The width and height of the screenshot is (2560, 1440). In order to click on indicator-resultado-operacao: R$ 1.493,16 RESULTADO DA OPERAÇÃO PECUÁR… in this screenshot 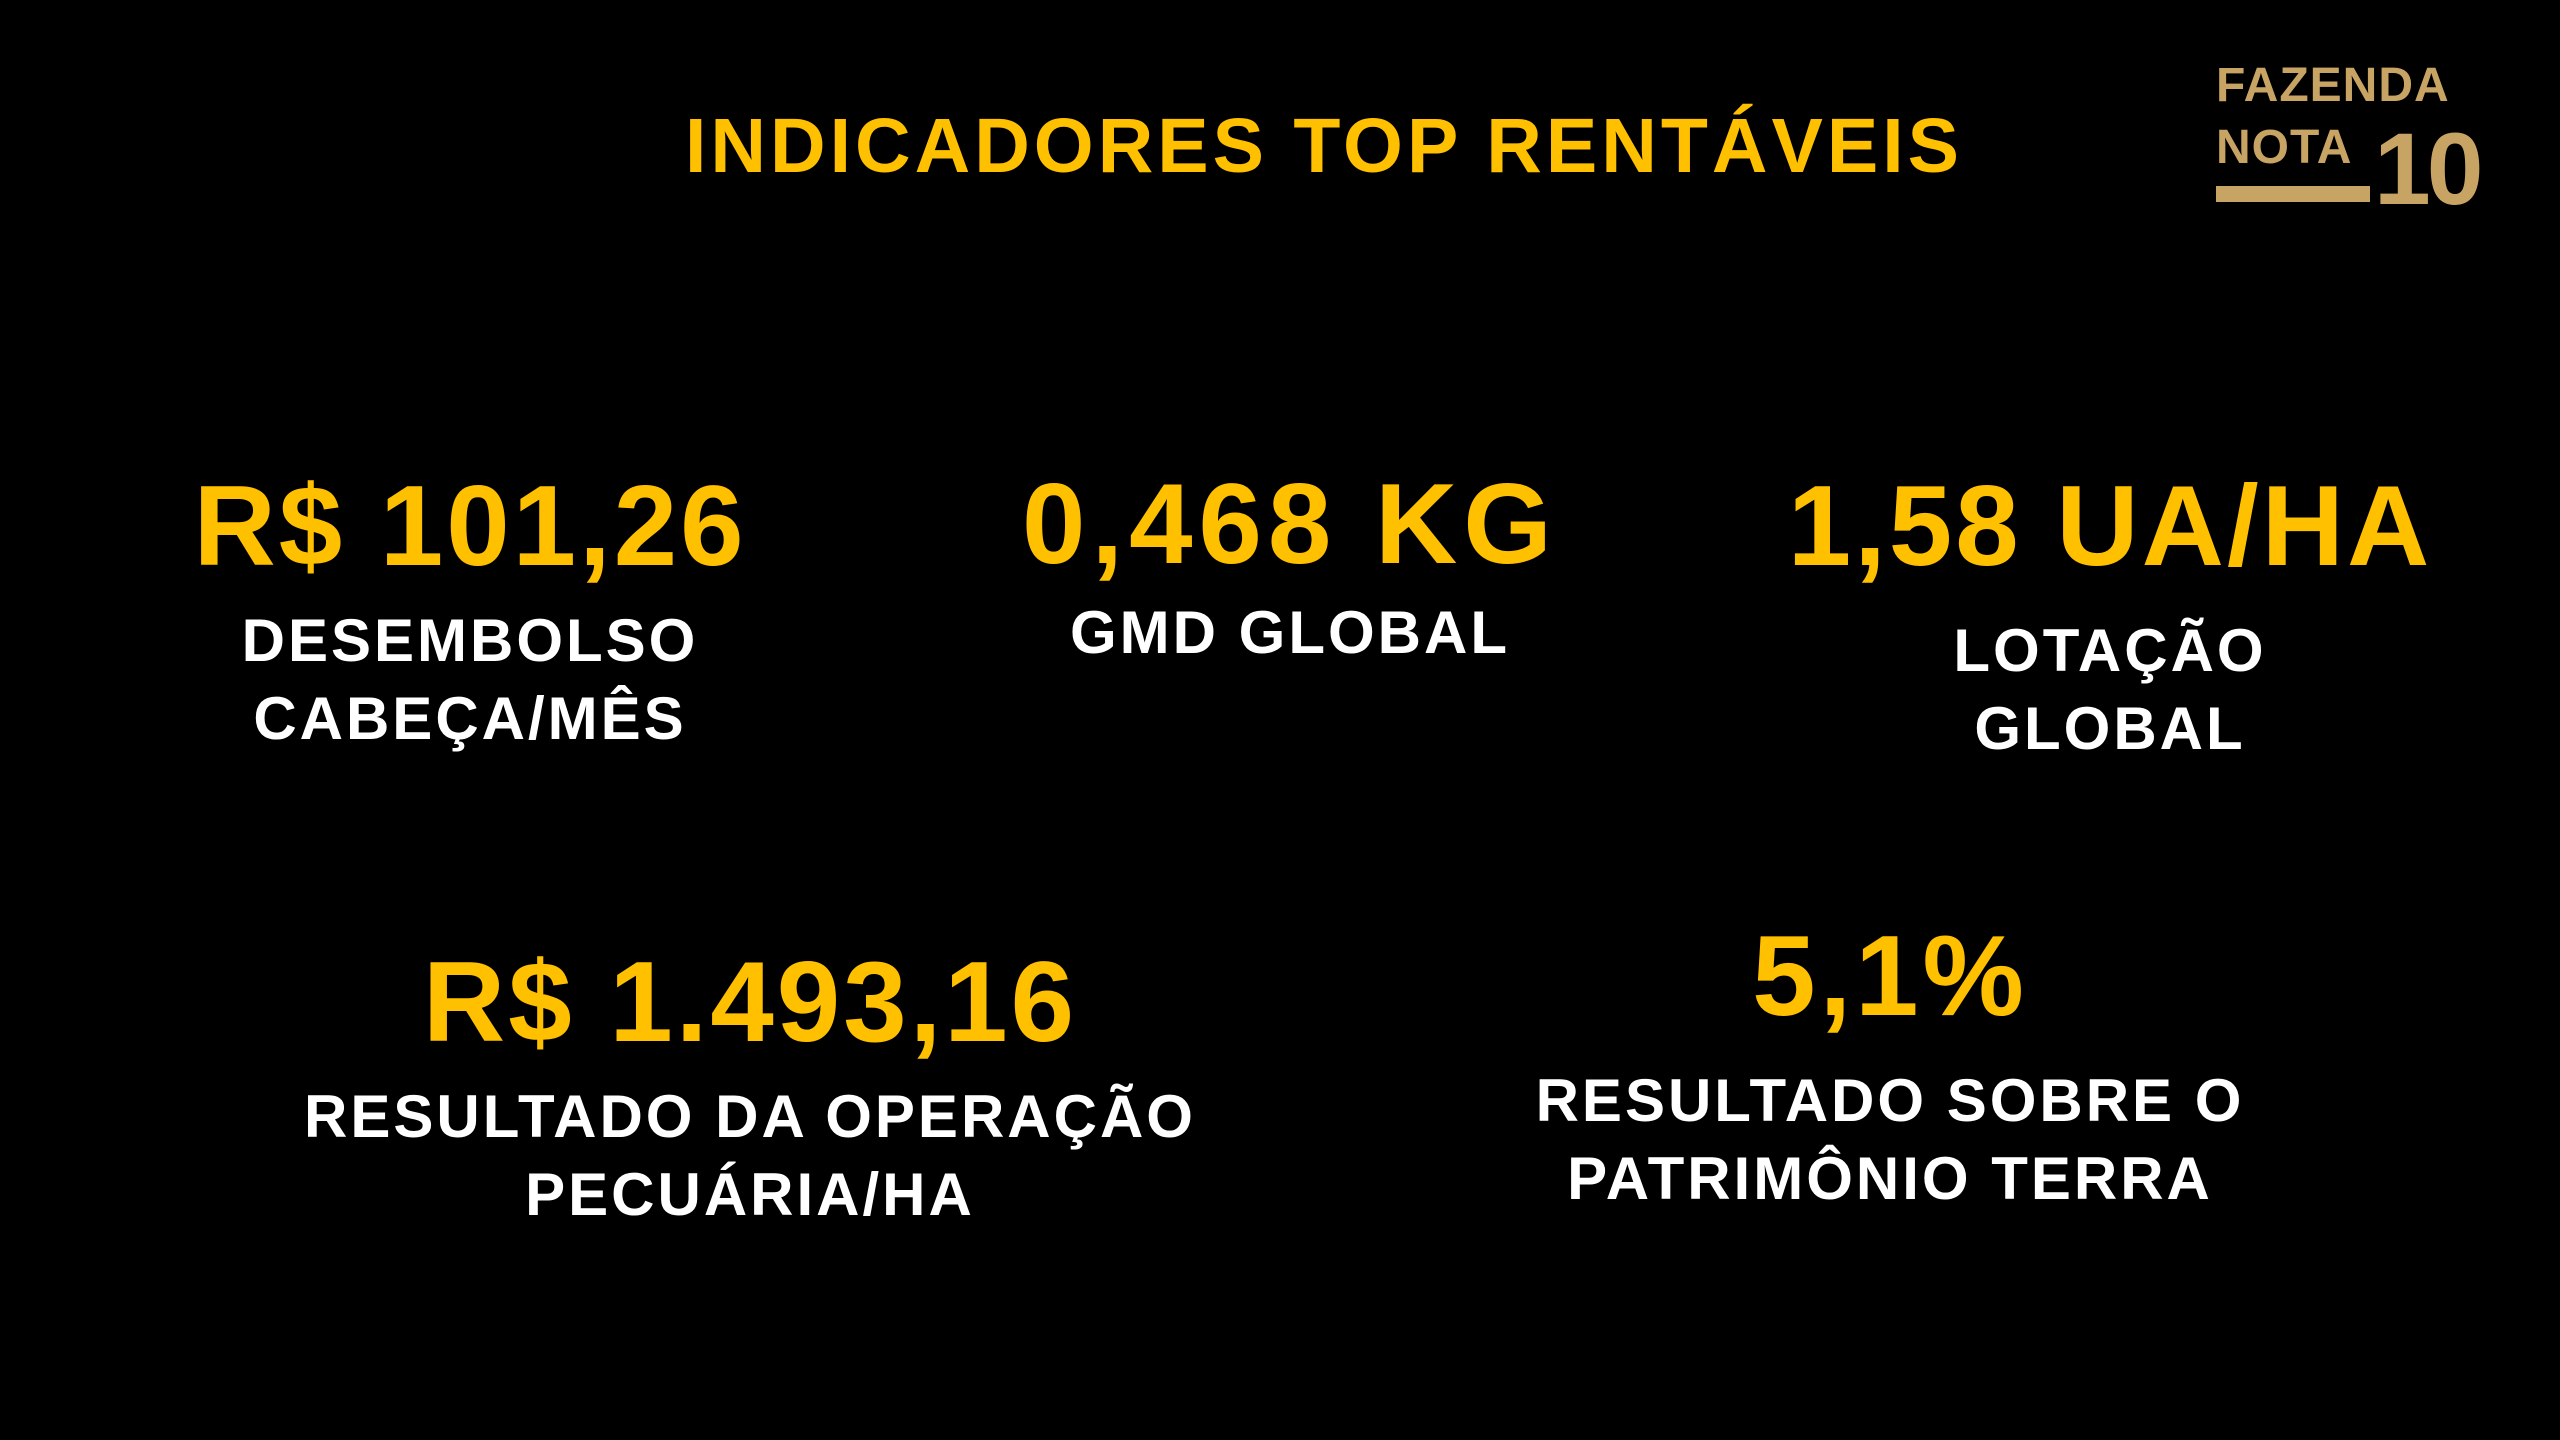, I will do `click(750, 1090)`.